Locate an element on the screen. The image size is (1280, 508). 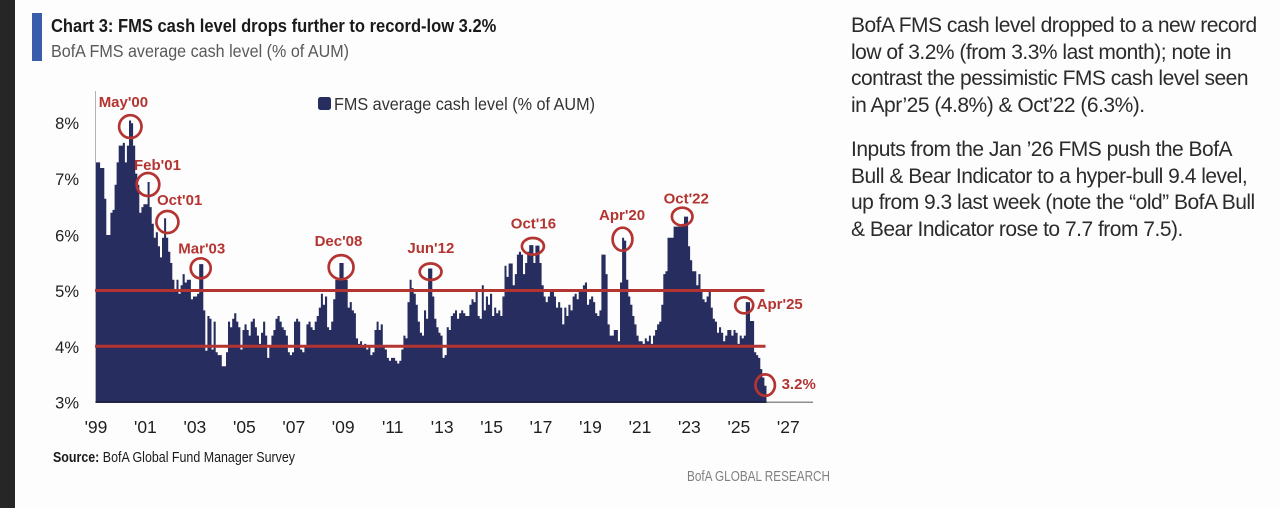
svg-text: '27 is located at coordinates (788, 427).